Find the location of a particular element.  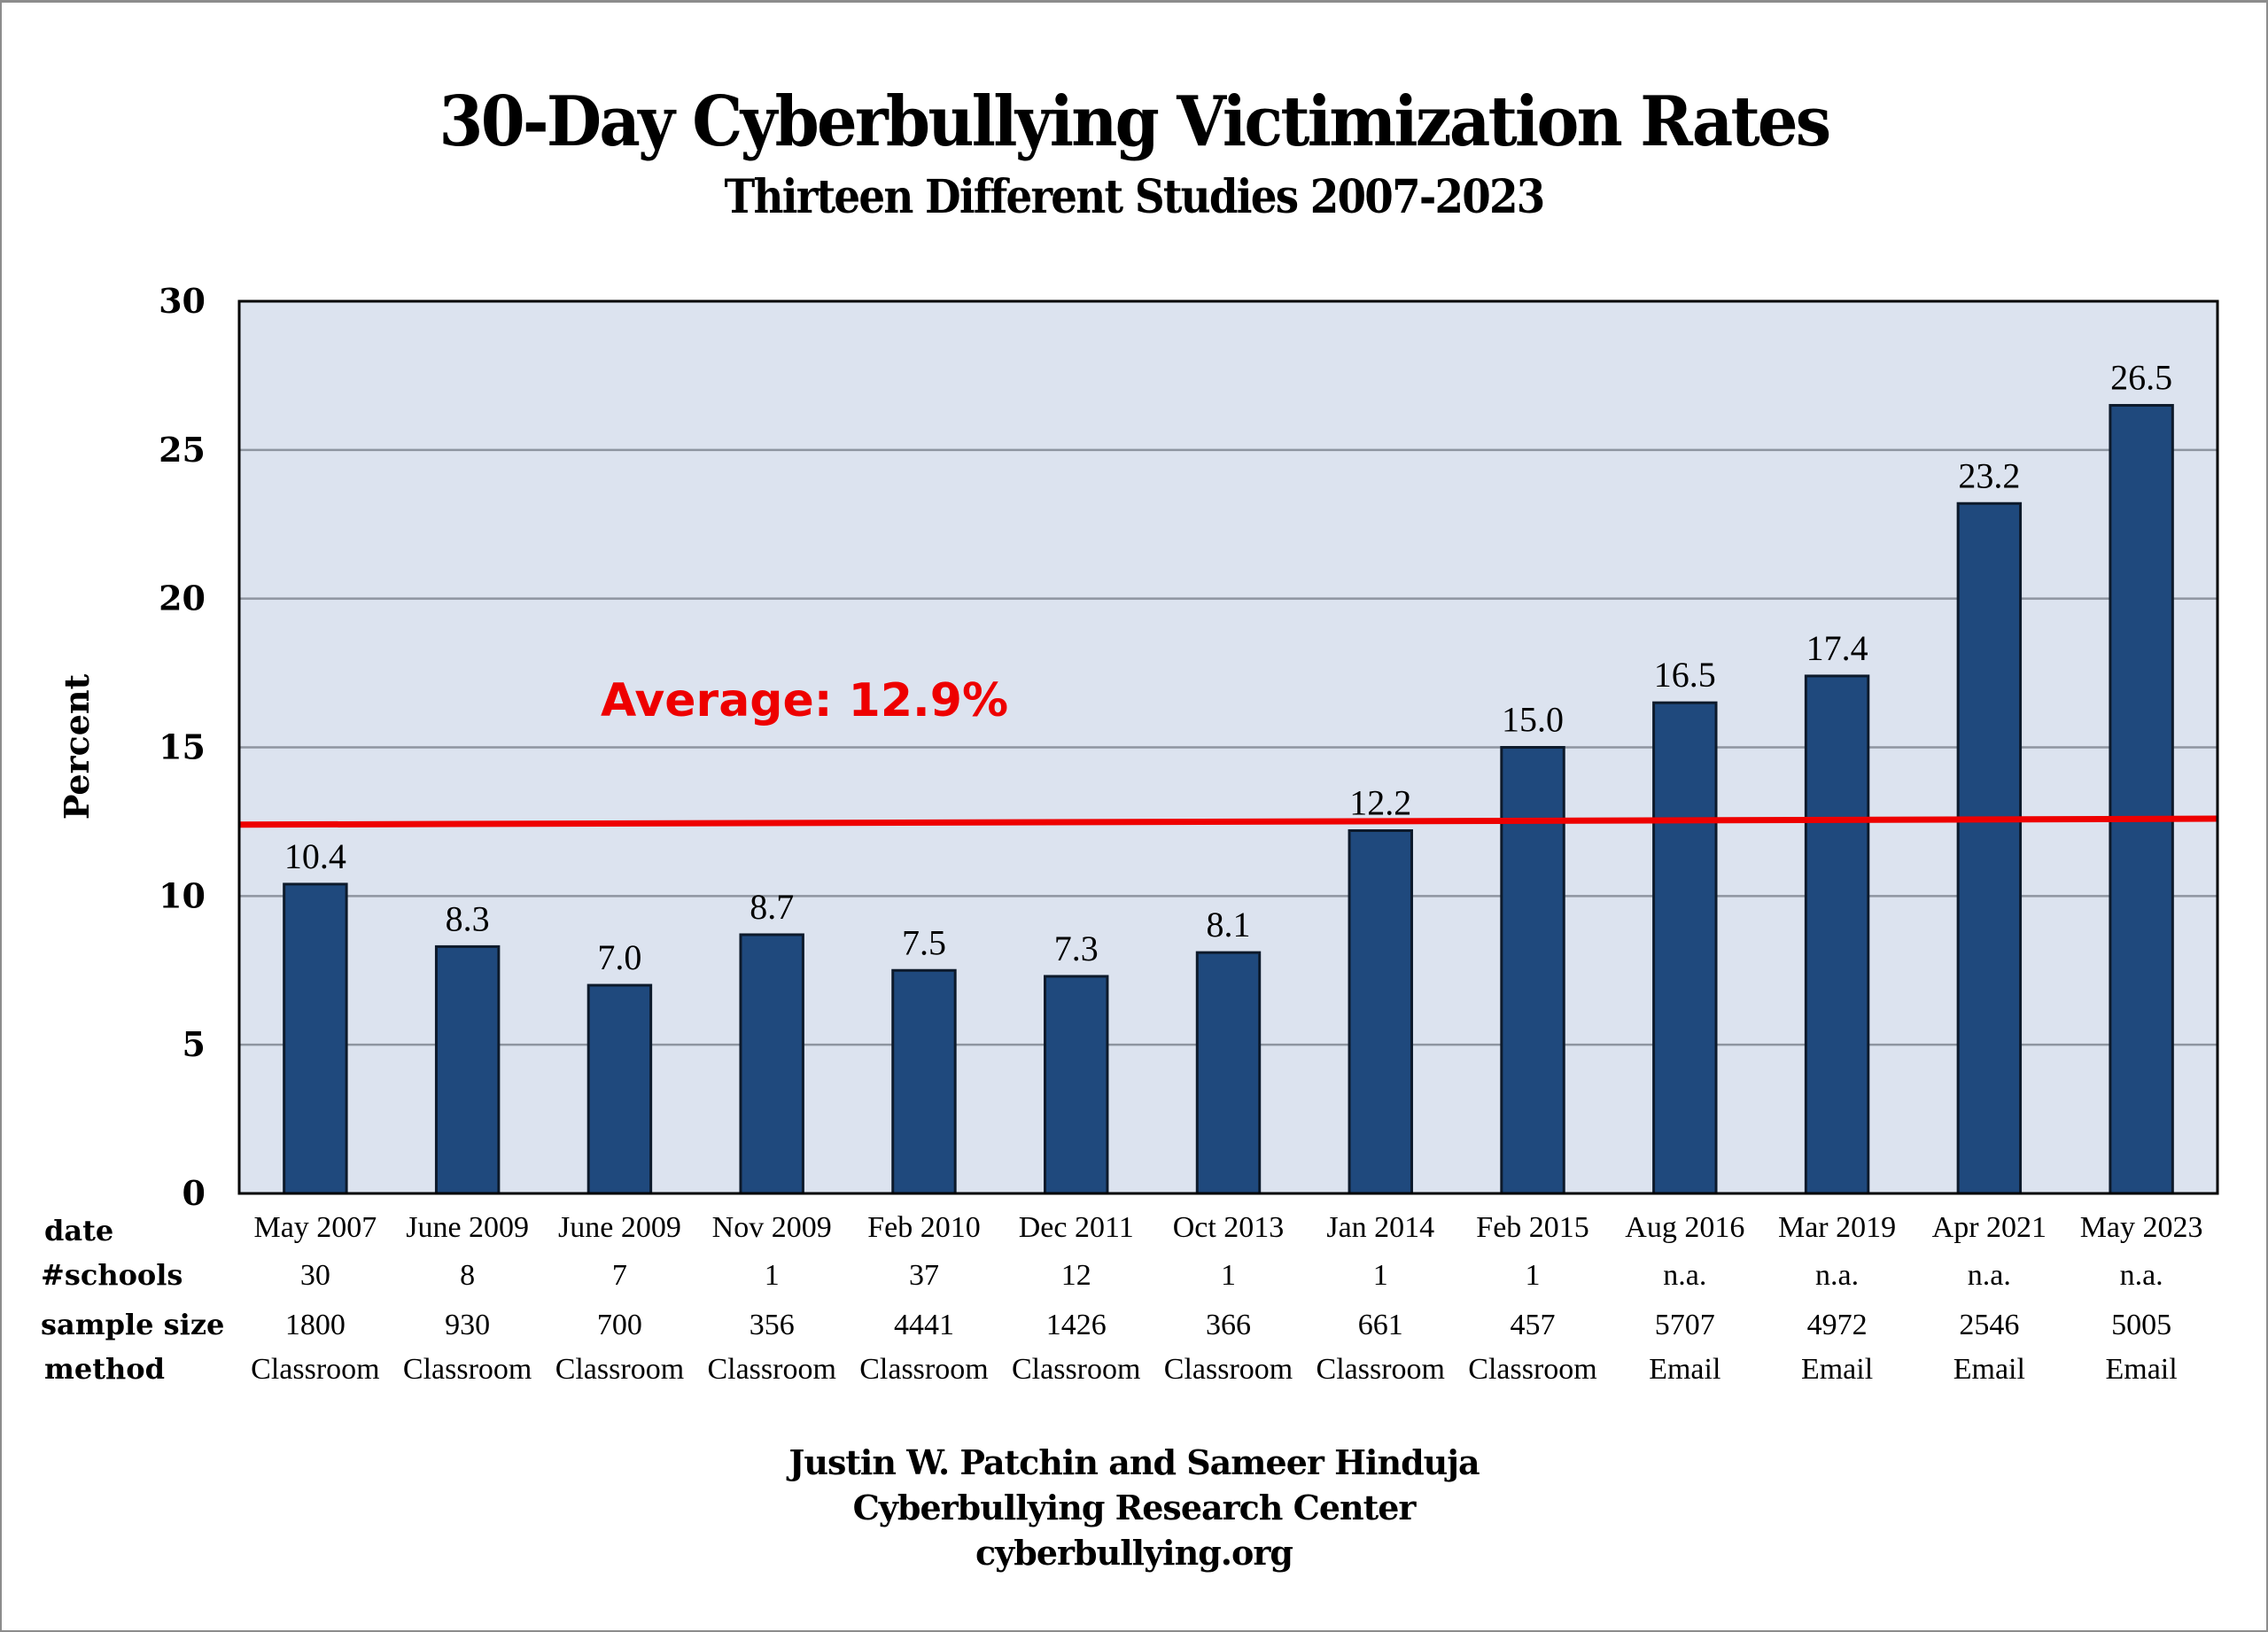

schools-cell: 12 is located at coordinates (1076, 1275).